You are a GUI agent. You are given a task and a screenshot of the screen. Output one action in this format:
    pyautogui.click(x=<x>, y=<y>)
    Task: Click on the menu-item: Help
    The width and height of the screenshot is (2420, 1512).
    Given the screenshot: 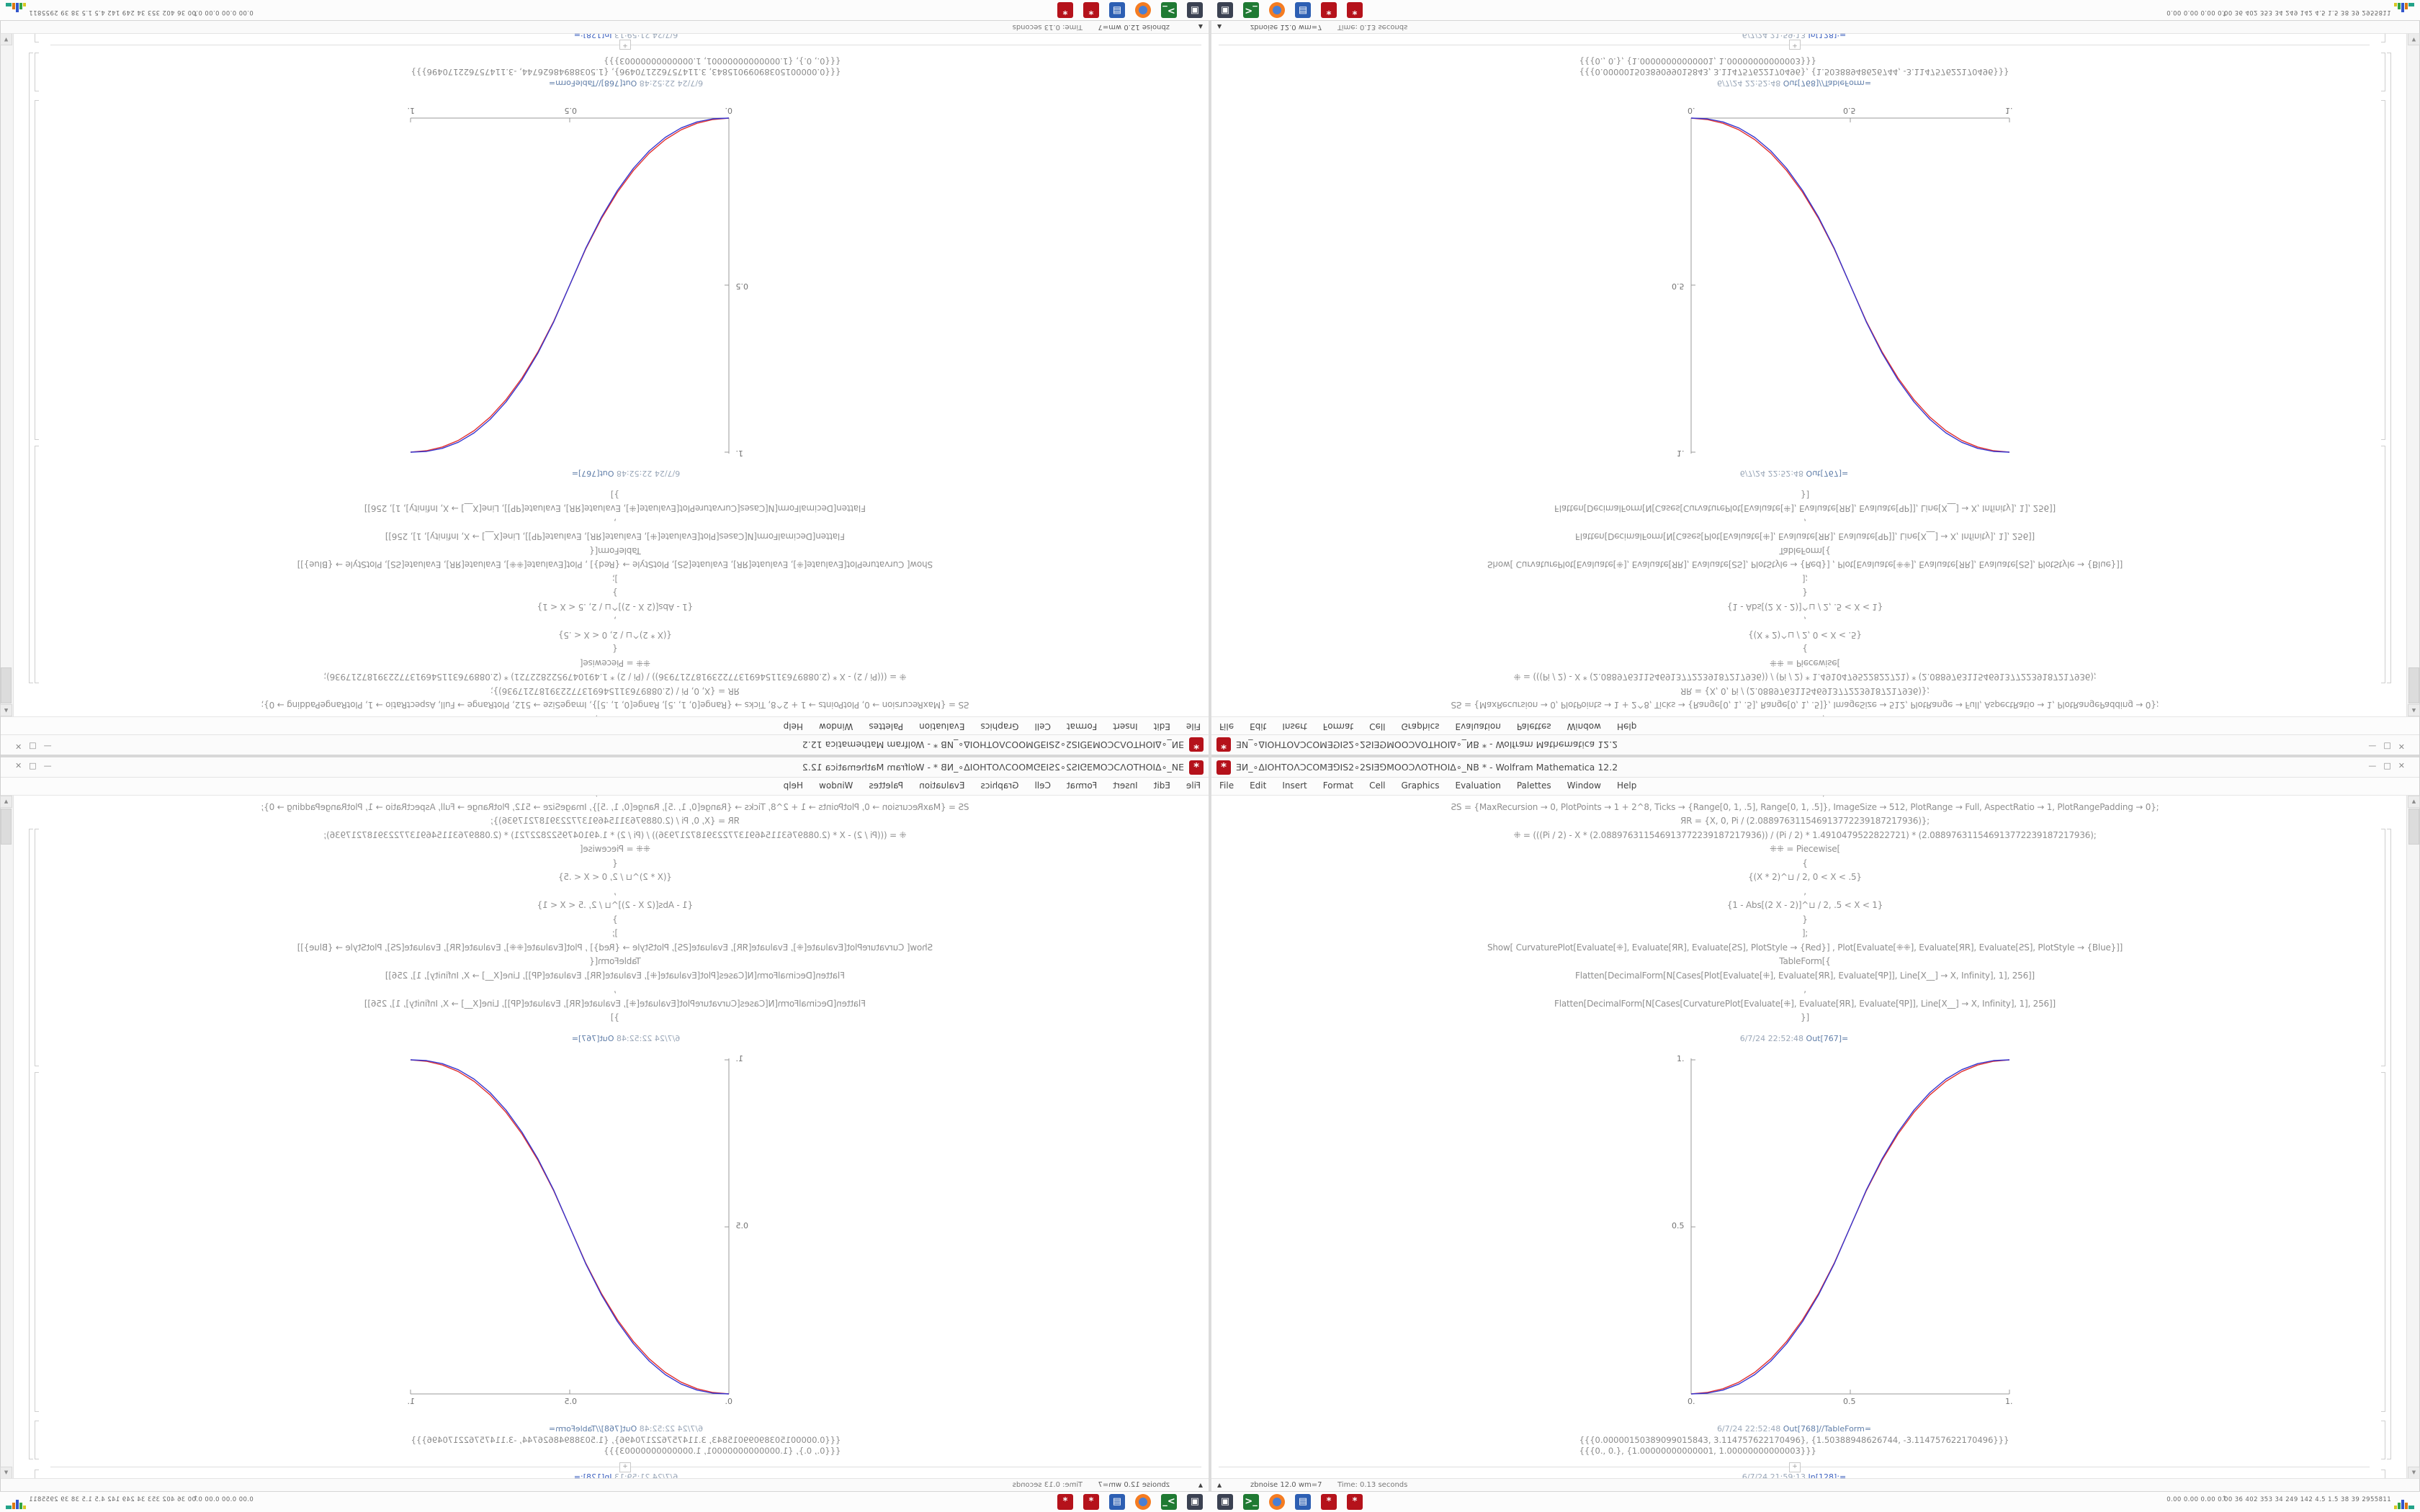 What is the action you would take?
    pyautogui.click(x=794, y=785)
    